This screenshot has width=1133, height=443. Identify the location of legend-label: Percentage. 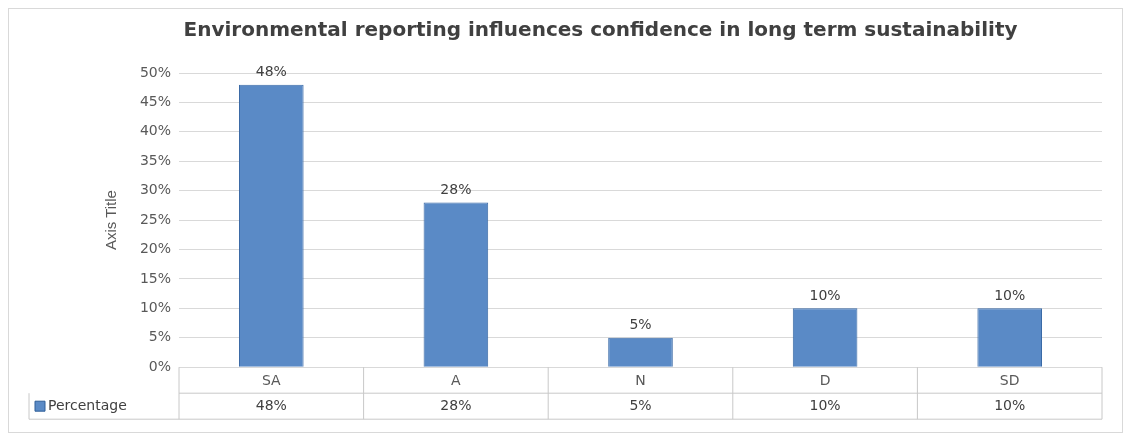
(87, 404).